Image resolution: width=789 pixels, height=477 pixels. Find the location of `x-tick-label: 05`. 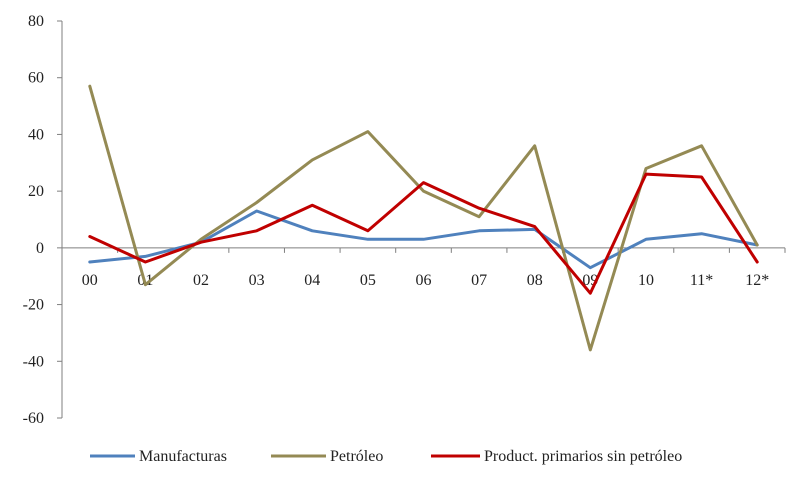

x-tick-label: 05 is located at coordinates (368, 280).